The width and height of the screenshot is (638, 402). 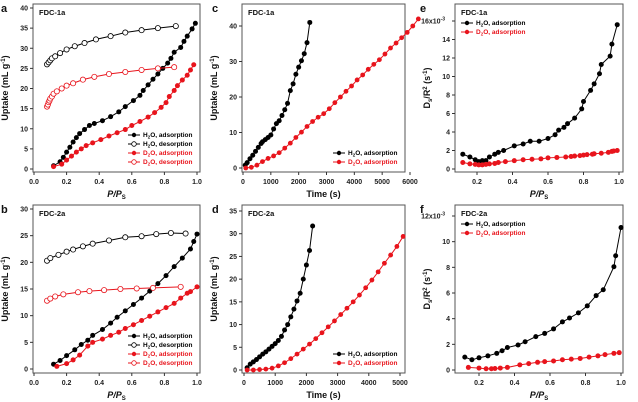 I want to click on x-axis-title: P/PS, so click(x=116, y=396).